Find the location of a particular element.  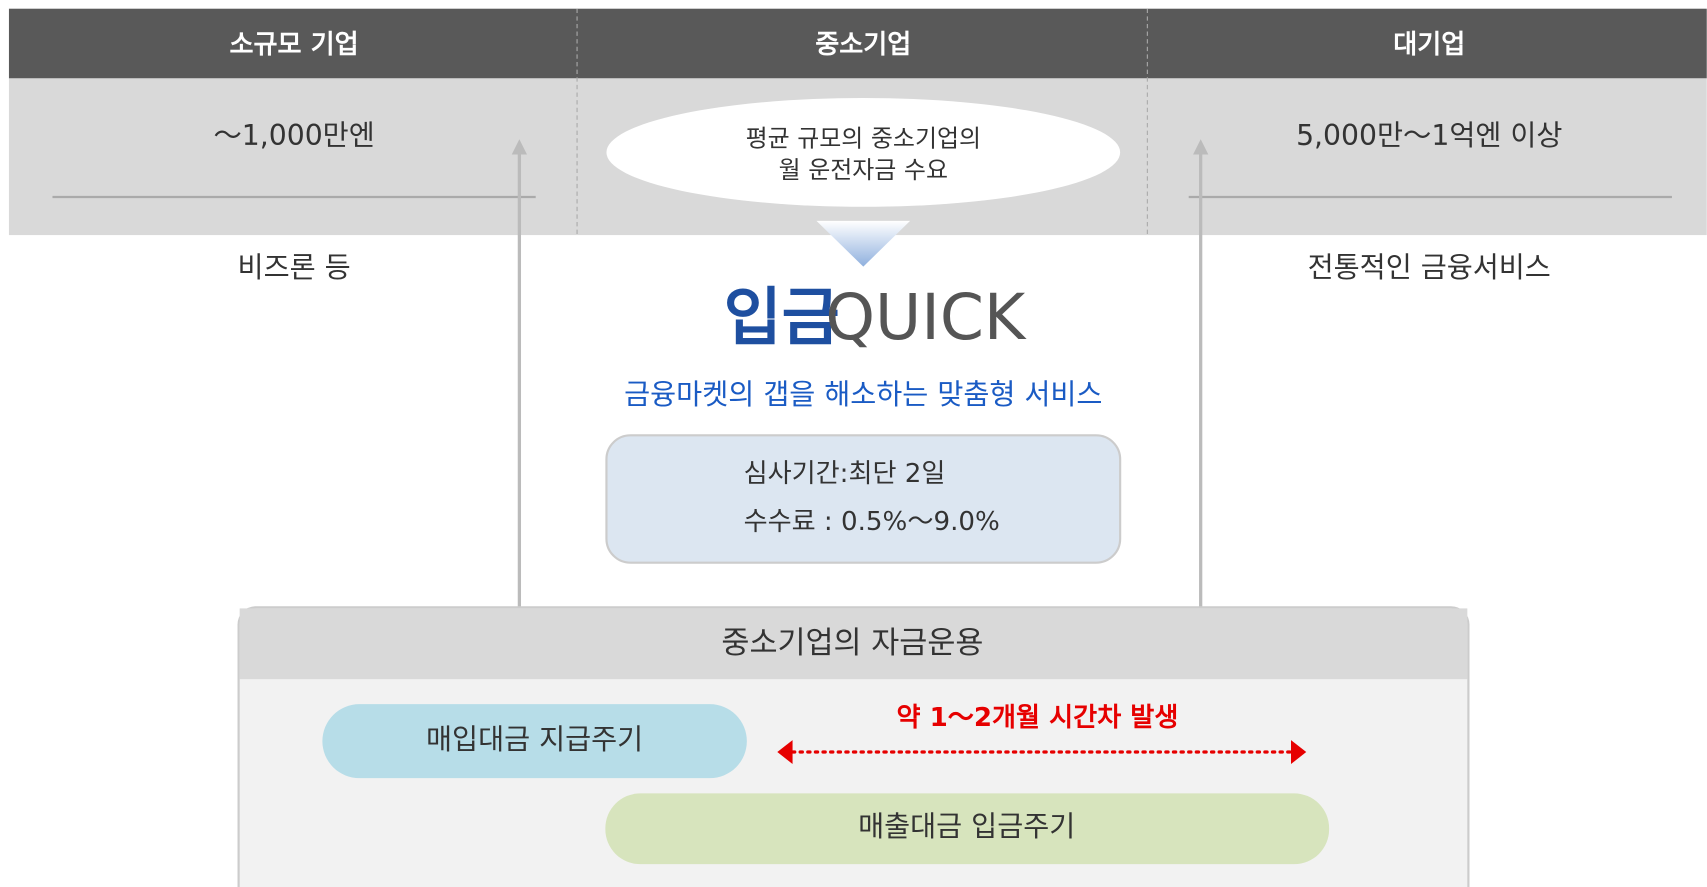

detail-text: 수수료 : 0.5%～9.0% is located at coordinates (872, 522).